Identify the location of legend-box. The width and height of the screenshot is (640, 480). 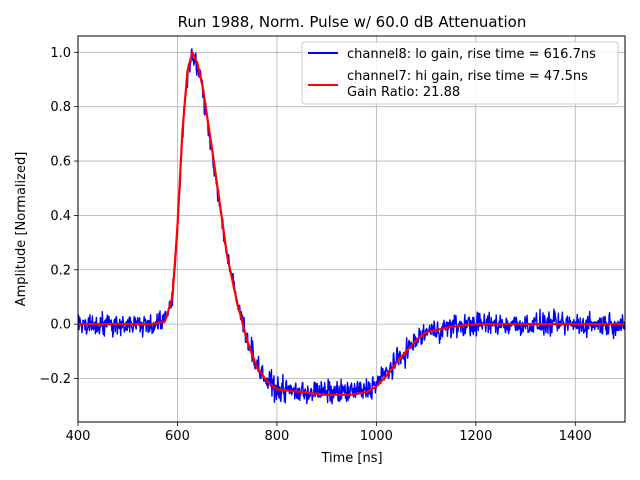
(460, 73).